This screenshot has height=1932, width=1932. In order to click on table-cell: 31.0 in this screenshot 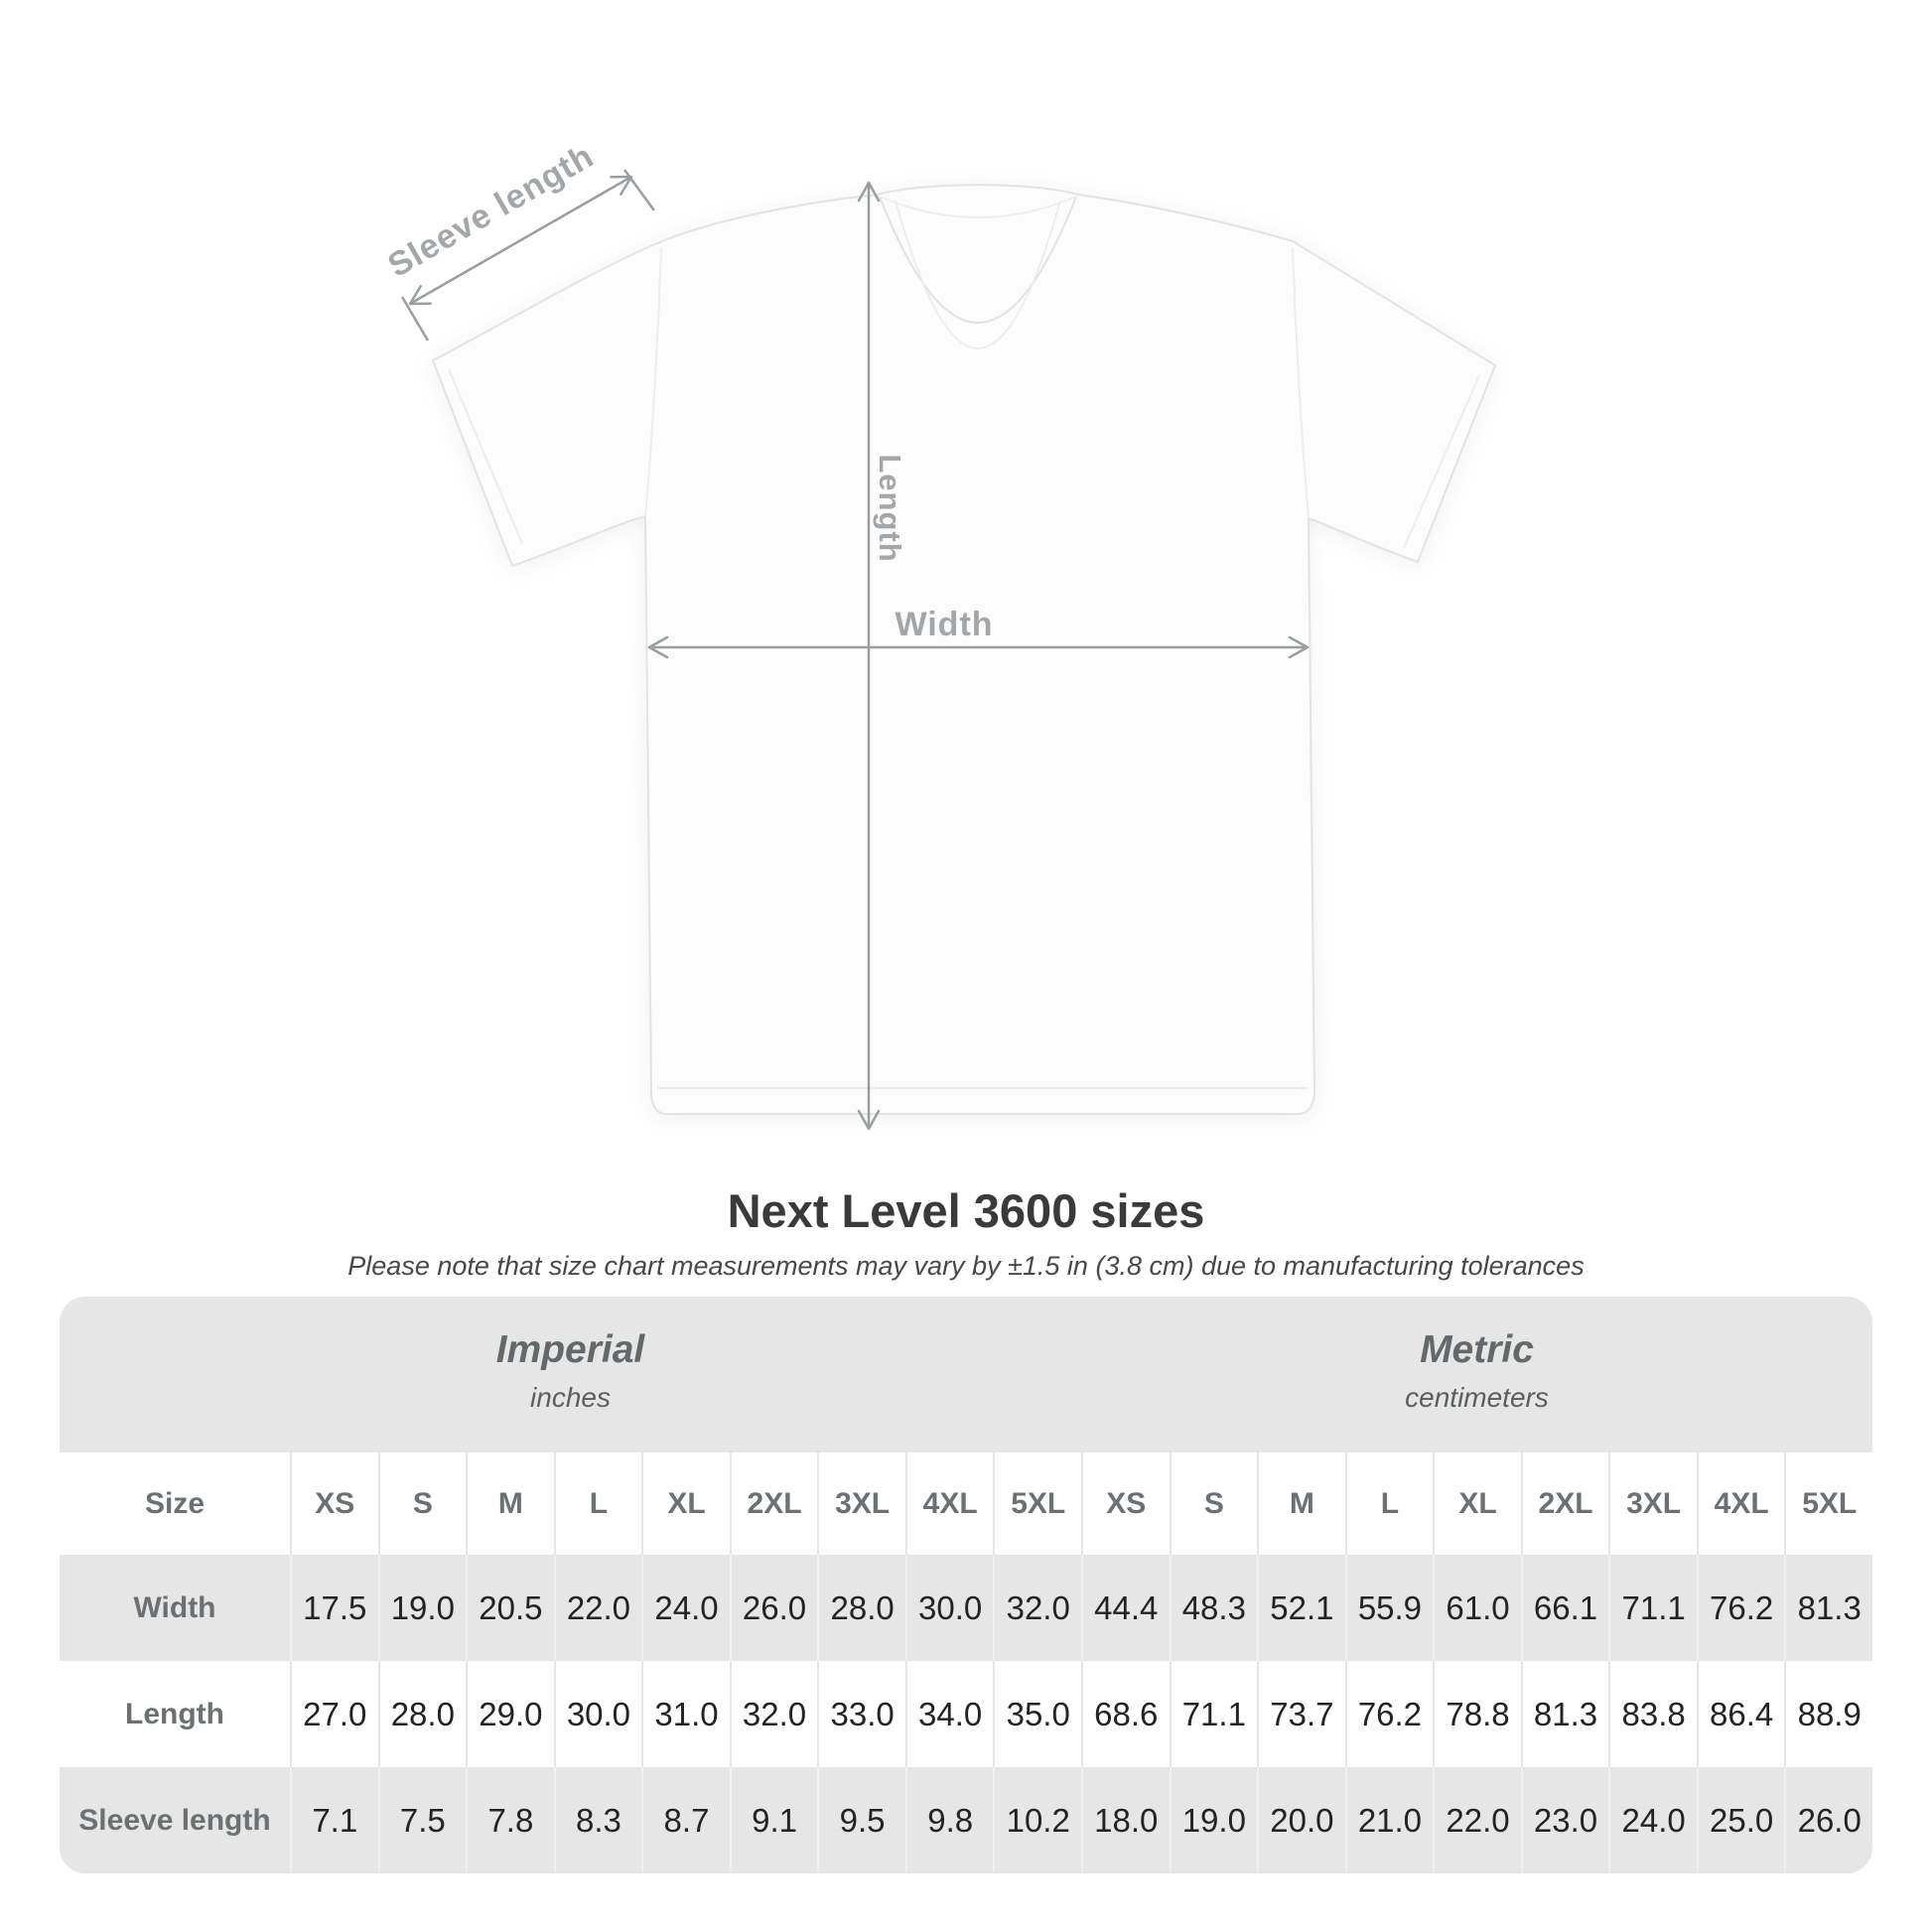, I will do `click(686, 1714)`.